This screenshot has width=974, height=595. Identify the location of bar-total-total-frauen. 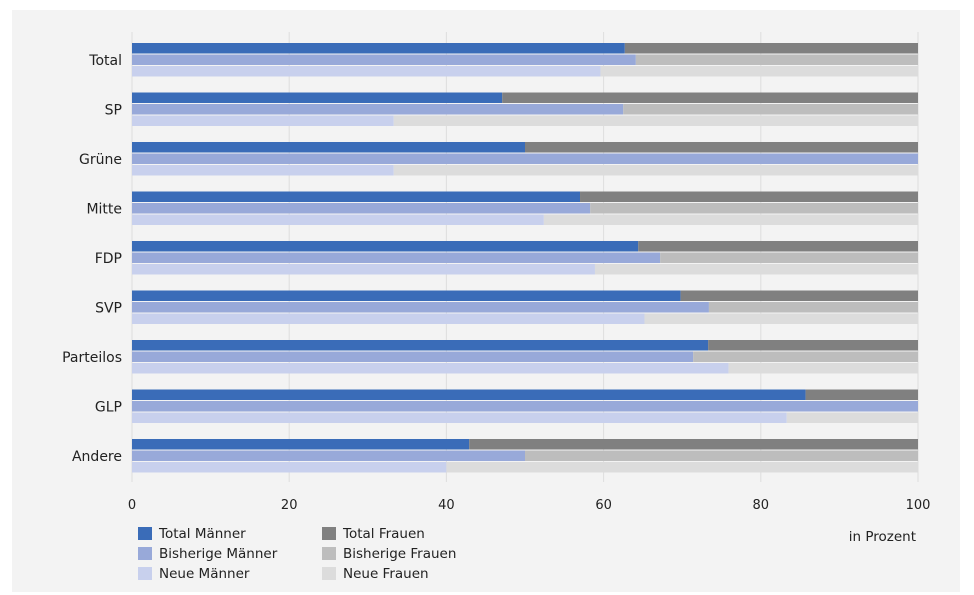
(771, 48).